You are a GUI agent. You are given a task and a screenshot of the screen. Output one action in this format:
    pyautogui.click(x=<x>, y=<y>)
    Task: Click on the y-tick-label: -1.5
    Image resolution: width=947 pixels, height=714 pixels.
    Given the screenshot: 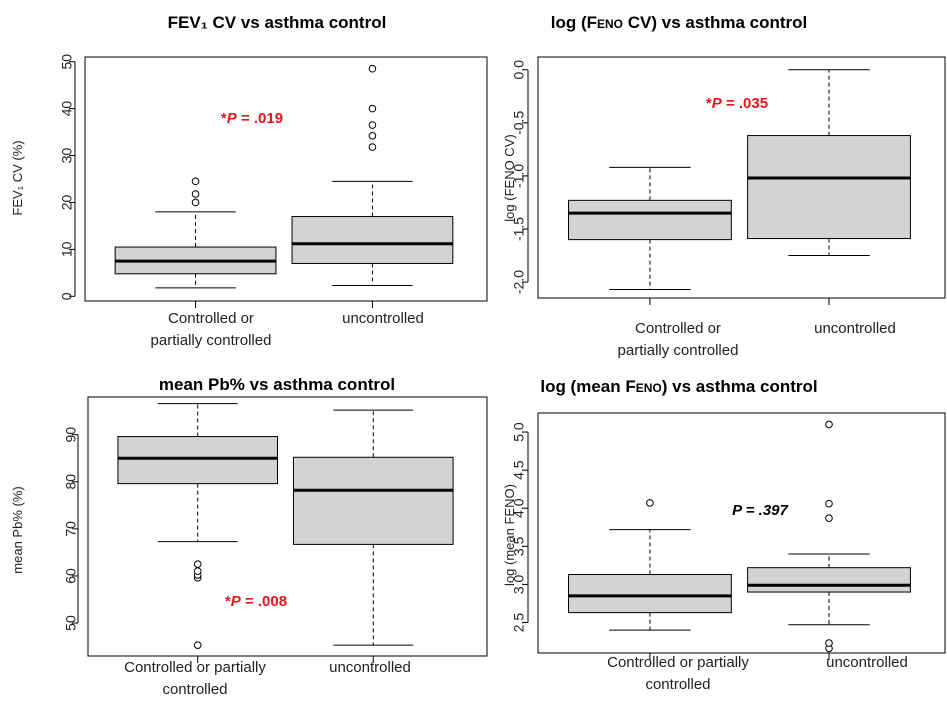 What is the action you would take?
    pyautogui.click(x=519, y=229)
    